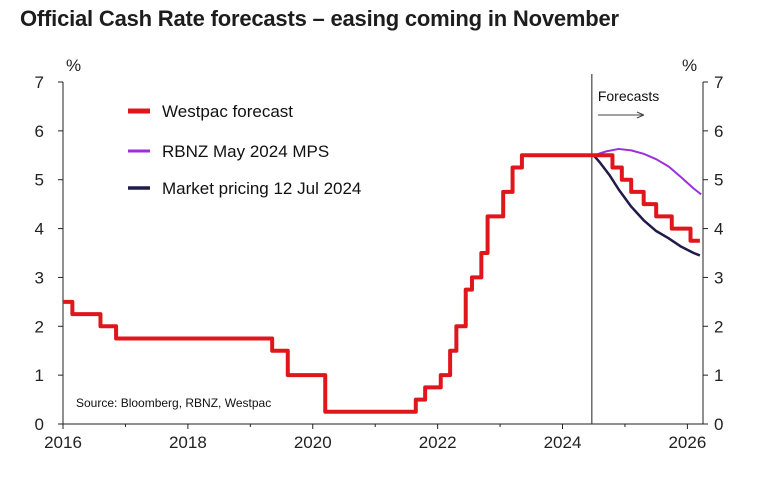 The image size is (766, 481). I want to click on legend-label-1: RBNZ May 2024 MPS, so click(245, 151).